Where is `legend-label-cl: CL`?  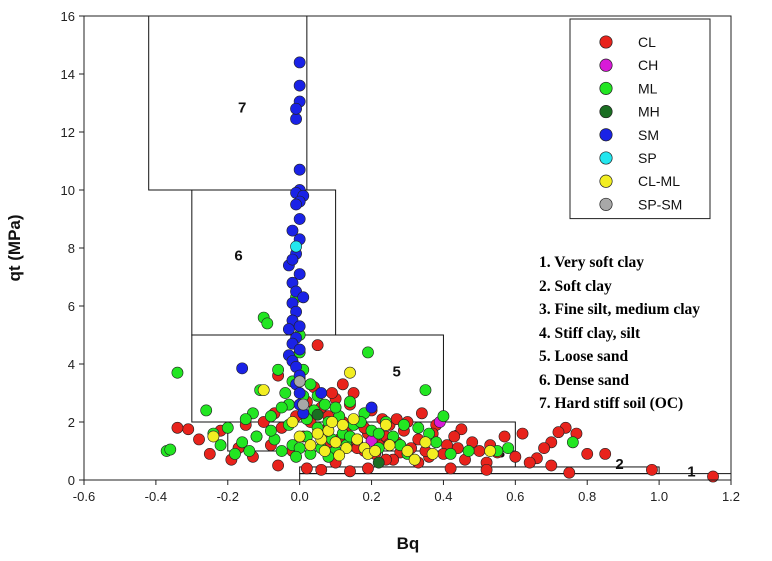
legend-label-cl: CL is located at coordinates (647, 42).